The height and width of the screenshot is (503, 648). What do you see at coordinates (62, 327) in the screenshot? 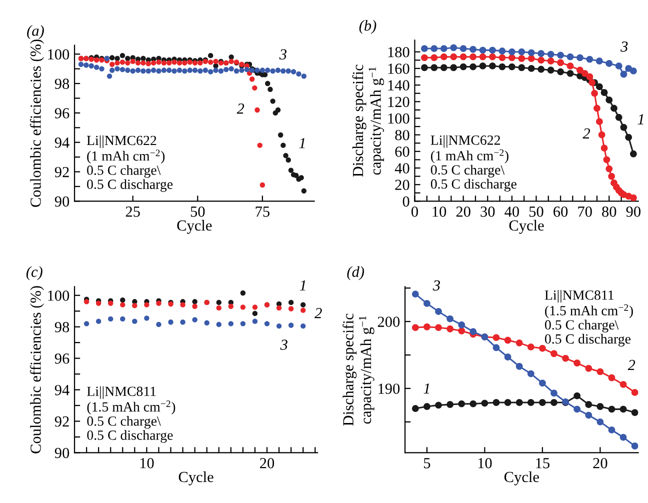
I see `y-tick-label: 98` at bounding box center [62, 327].